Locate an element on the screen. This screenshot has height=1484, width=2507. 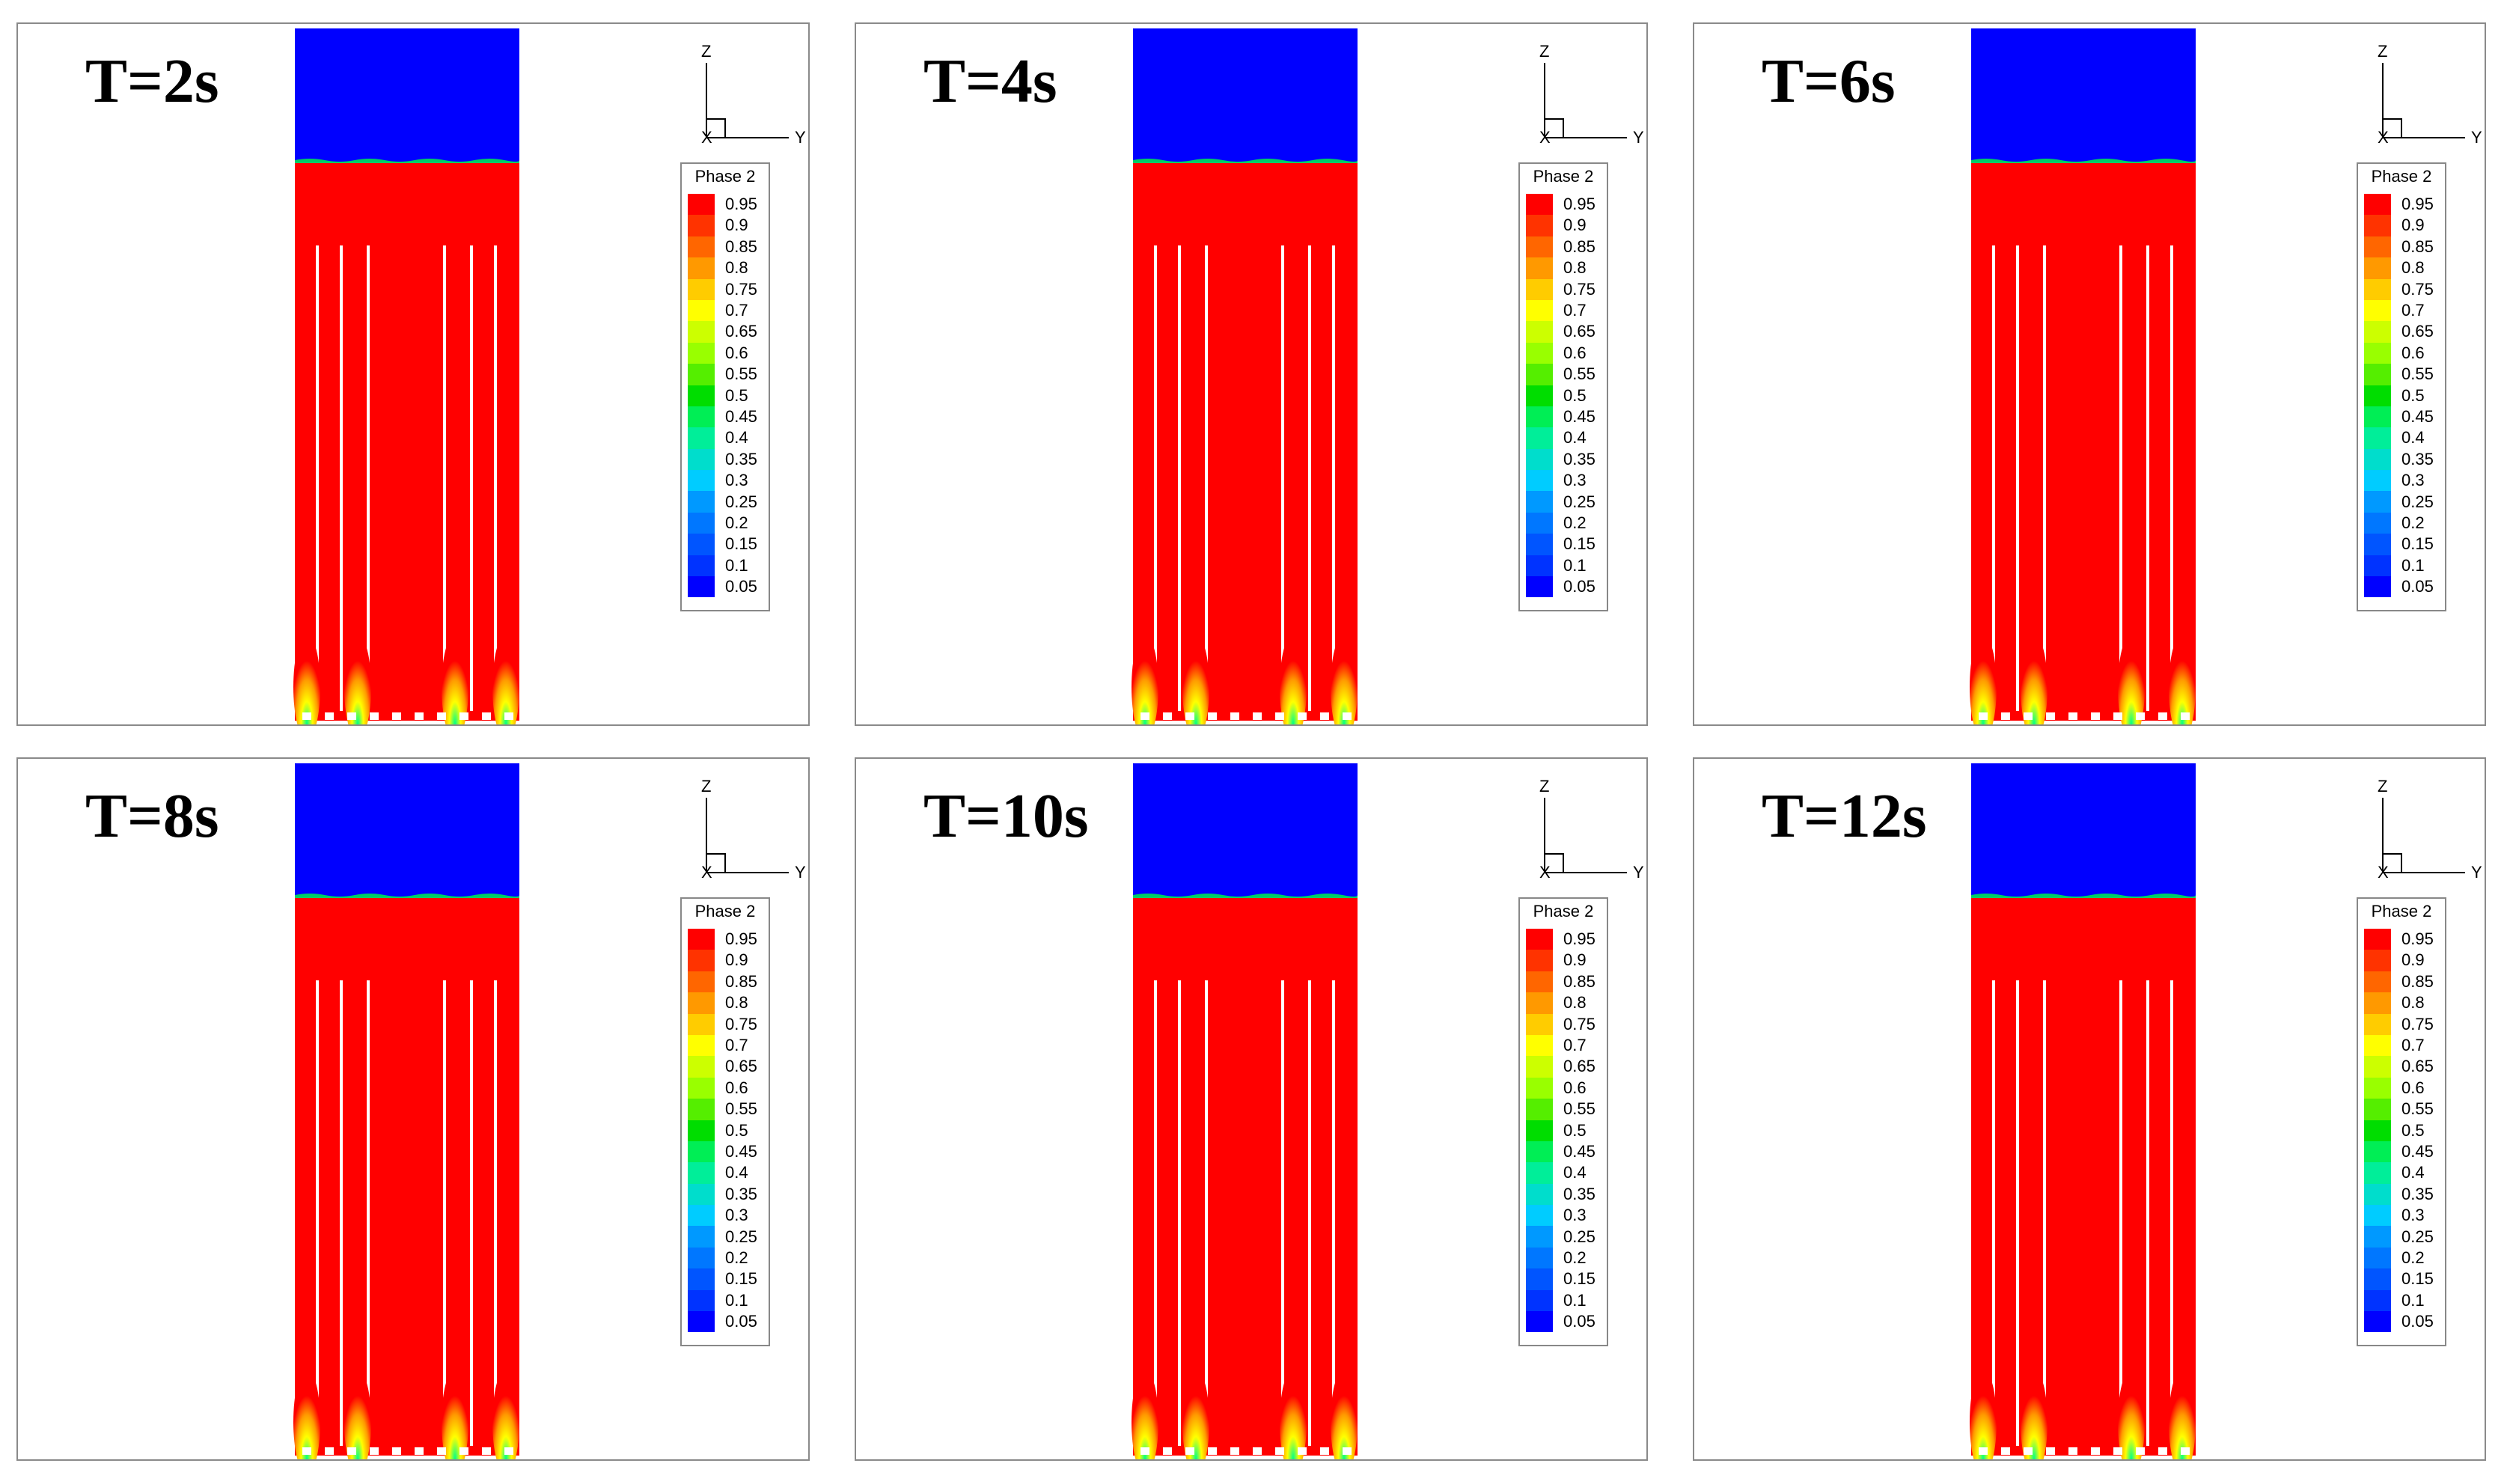
legend-level-label: 0.55 is located at coordinates (1579, 374).